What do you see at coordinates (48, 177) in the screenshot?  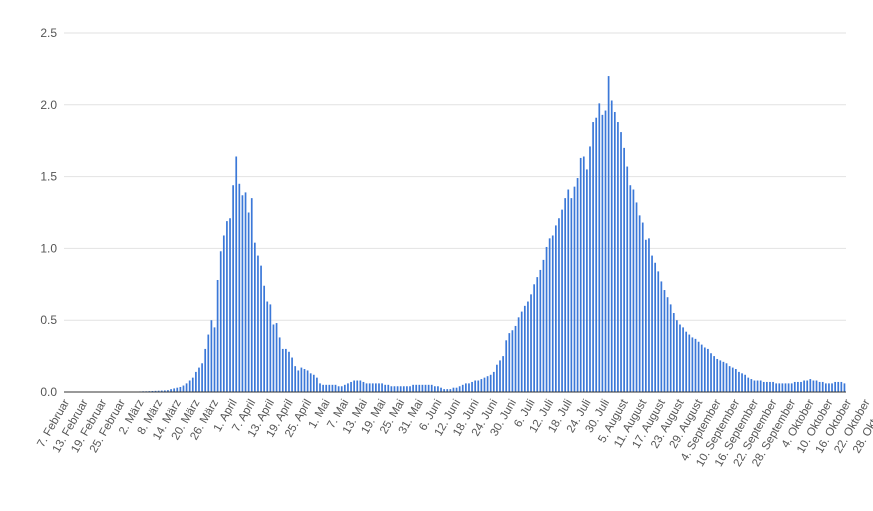 I see `y-tick-label: 1.5` at bounding box center [48, 177].